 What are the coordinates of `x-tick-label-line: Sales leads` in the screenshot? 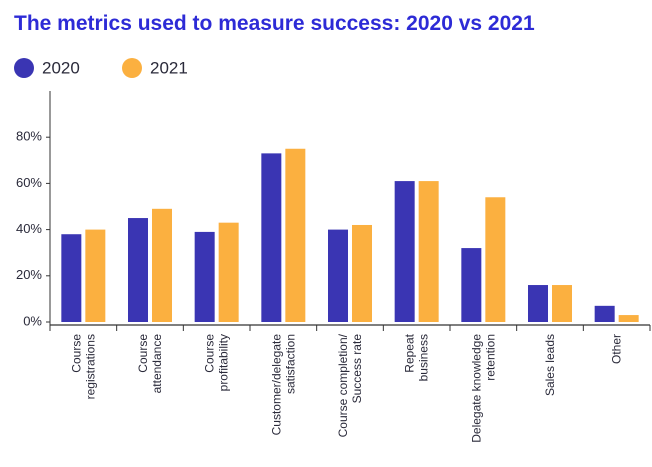 It's located at (550, 365).